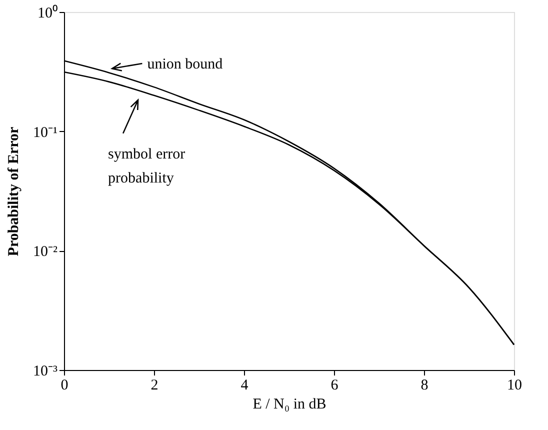  Describe the element at coordinates (334, 386) in the screenshot. I see `x-tick-label: 6` at that location.